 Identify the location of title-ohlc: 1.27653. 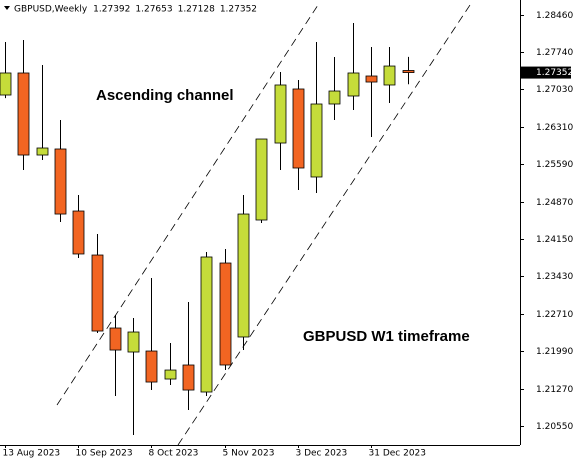
(153, 10).